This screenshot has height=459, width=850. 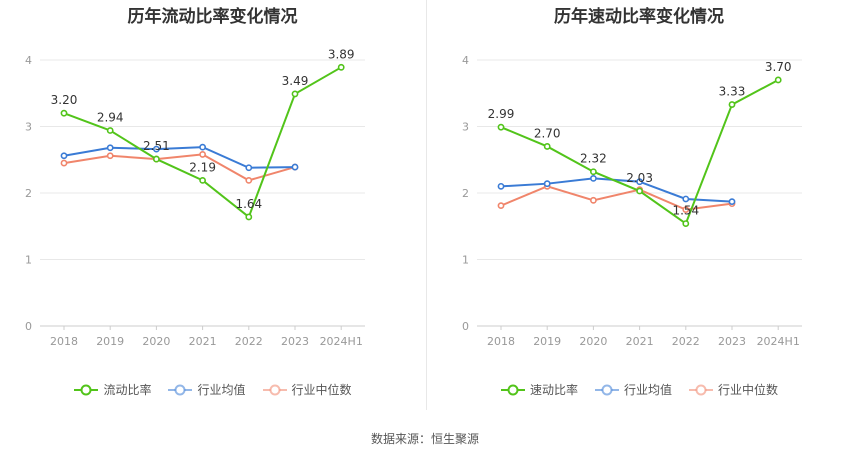 What do you see at coordinates (547, 133) in the screenshot?
I see `data-label: 2.70` at bounding box center [547, 133].